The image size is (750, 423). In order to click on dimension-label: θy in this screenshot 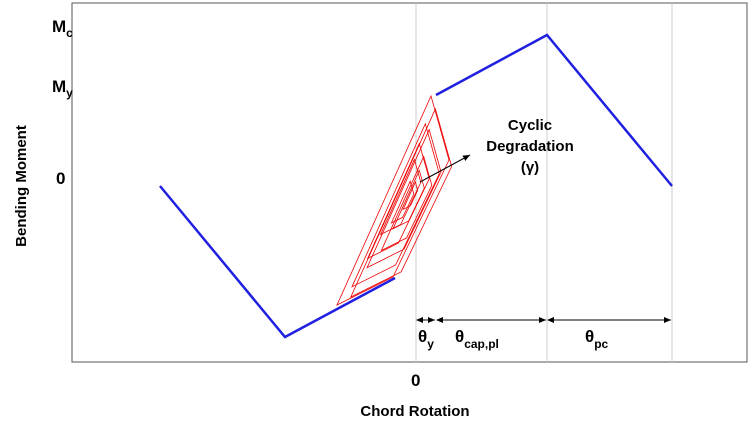, I will do `click(426, 339)`.